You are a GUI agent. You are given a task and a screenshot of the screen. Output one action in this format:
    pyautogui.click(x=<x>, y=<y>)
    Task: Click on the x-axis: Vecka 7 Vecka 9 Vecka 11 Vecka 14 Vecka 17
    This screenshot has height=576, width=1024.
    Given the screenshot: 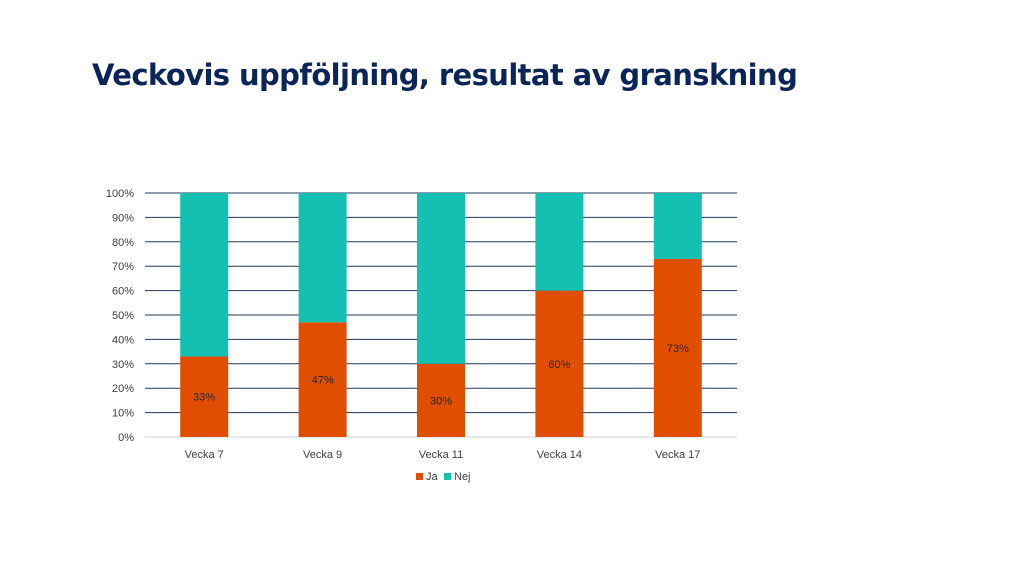 What is the action you would take?
    pyautogui.click(x=443, y=455)
    